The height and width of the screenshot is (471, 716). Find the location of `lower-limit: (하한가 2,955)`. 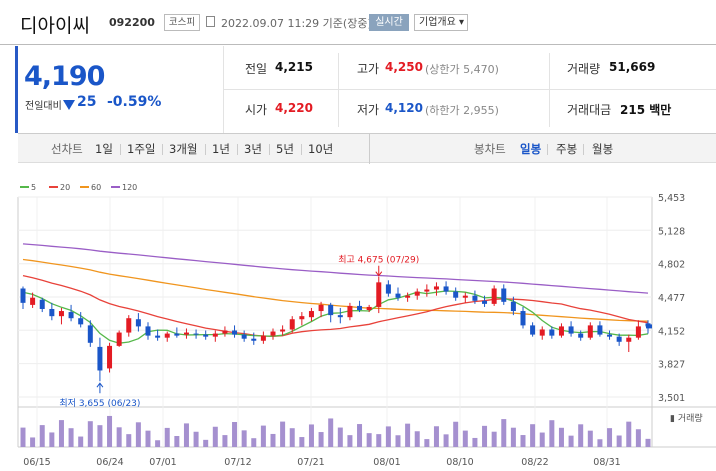

lower-limit: (하한가 2,955) is located at coordinates (462, 110).